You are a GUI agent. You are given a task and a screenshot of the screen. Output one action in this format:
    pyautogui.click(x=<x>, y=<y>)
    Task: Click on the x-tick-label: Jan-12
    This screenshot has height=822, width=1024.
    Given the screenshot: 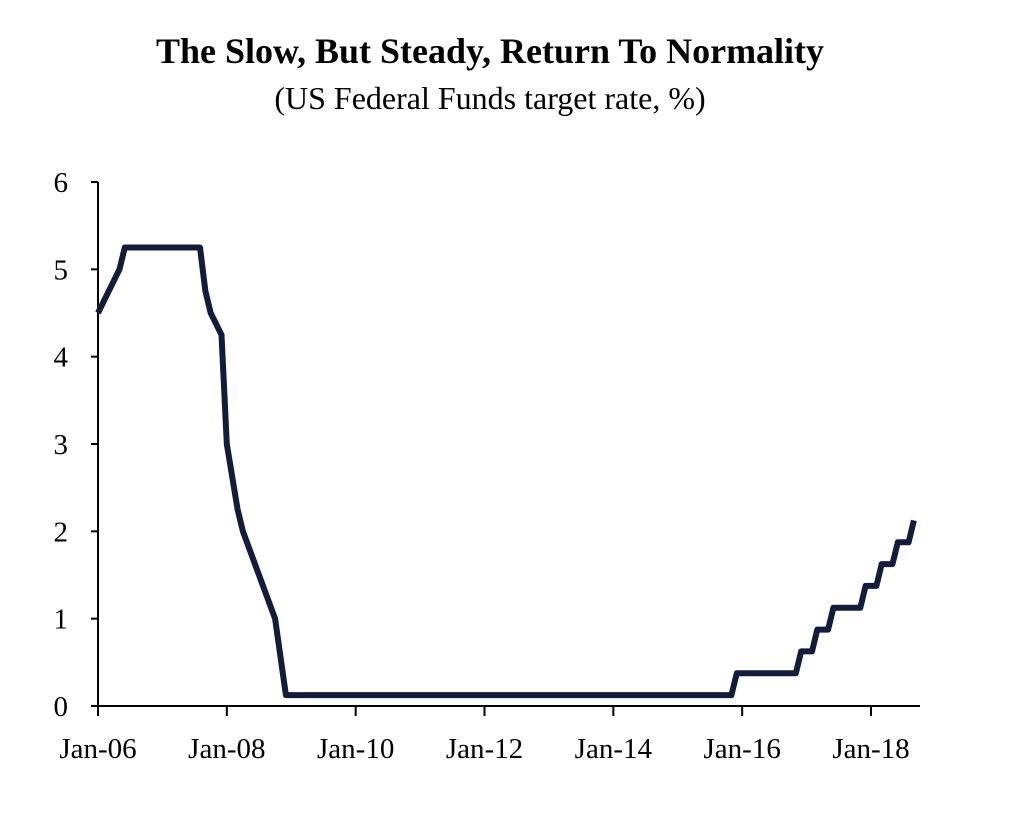 What is the action you would take?
    pyautogui.click(x=484, y=749)
    